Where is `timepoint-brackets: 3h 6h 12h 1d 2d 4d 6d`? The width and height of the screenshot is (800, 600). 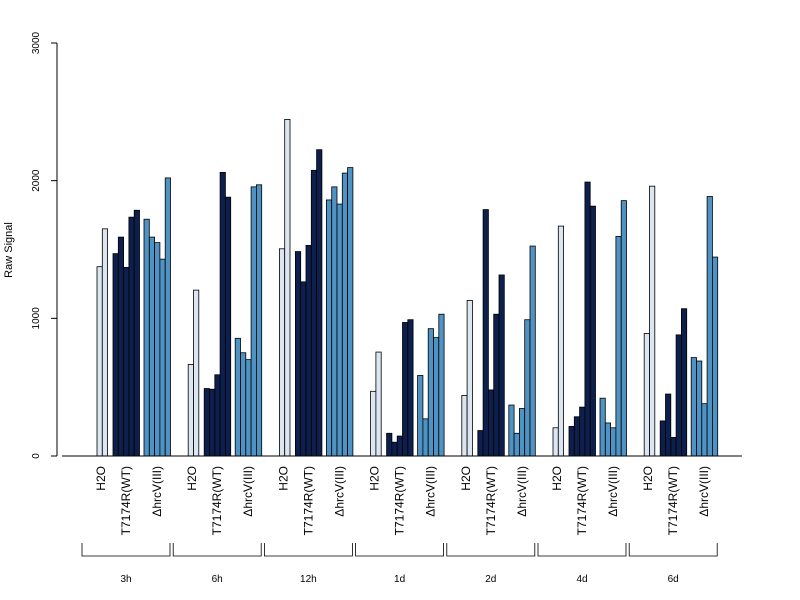 timepoint-brackets: 3h 6h 12h 1d 2d 4d 6d is located at coordinates (399, 564).